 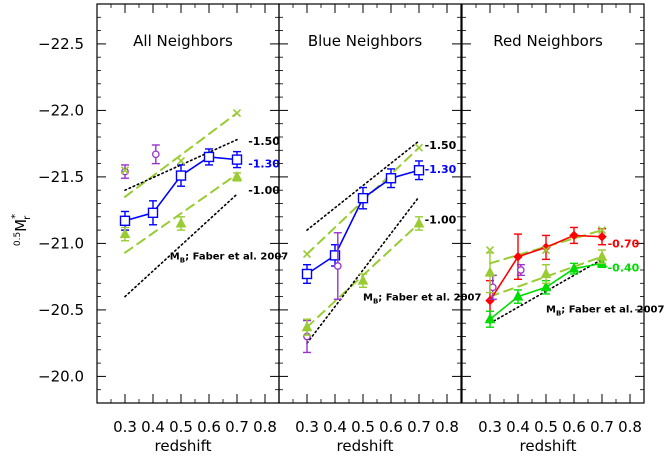 What do you see at coordinates (175, 256) in the screenshot?
I see `mb-label-main: M` at bounding box center [175, 256].